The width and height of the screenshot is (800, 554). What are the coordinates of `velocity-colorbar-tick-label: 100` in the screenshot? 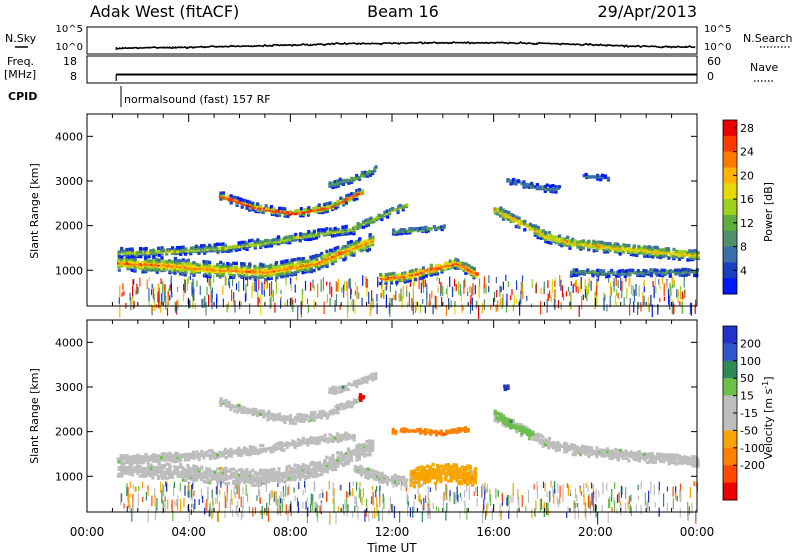 It's located at (750, 361).